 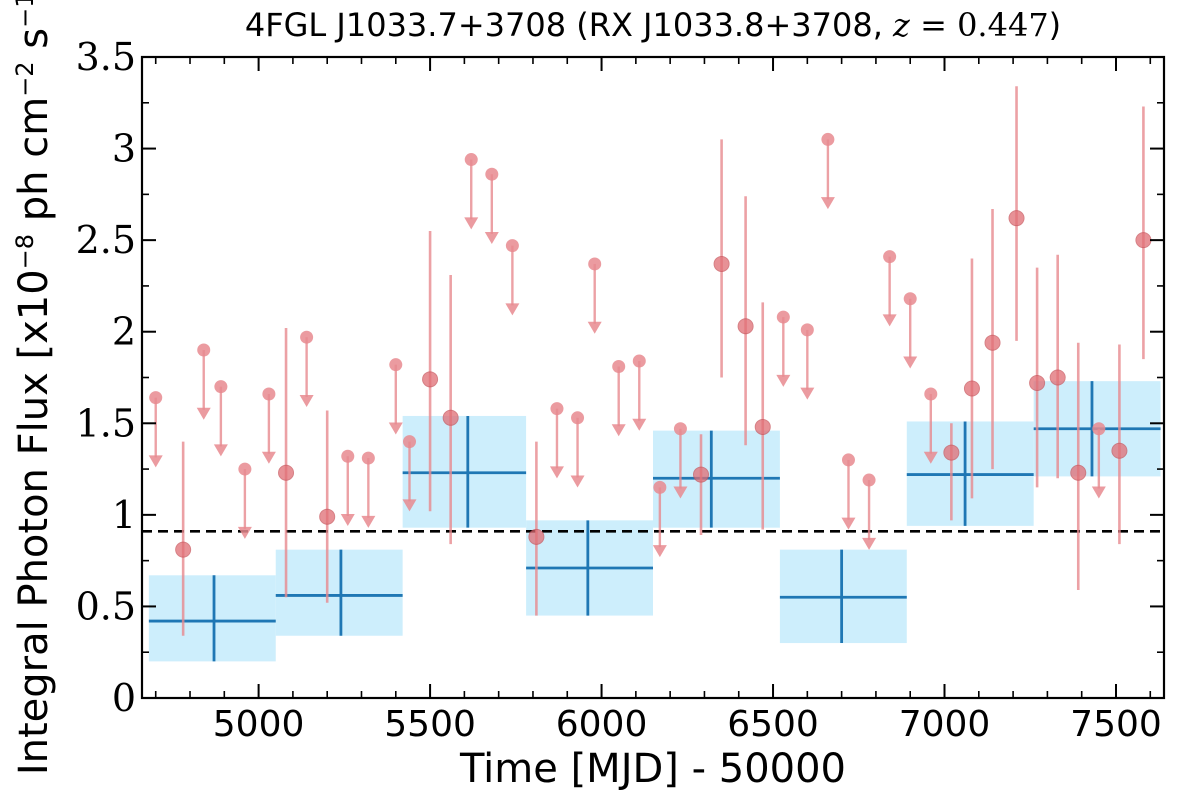 What do you see at coordinates (34, 522) in the screenshot?
I see `y-label-prefix: Integral Photon Flux [x10` at bounding box center [34, 522].